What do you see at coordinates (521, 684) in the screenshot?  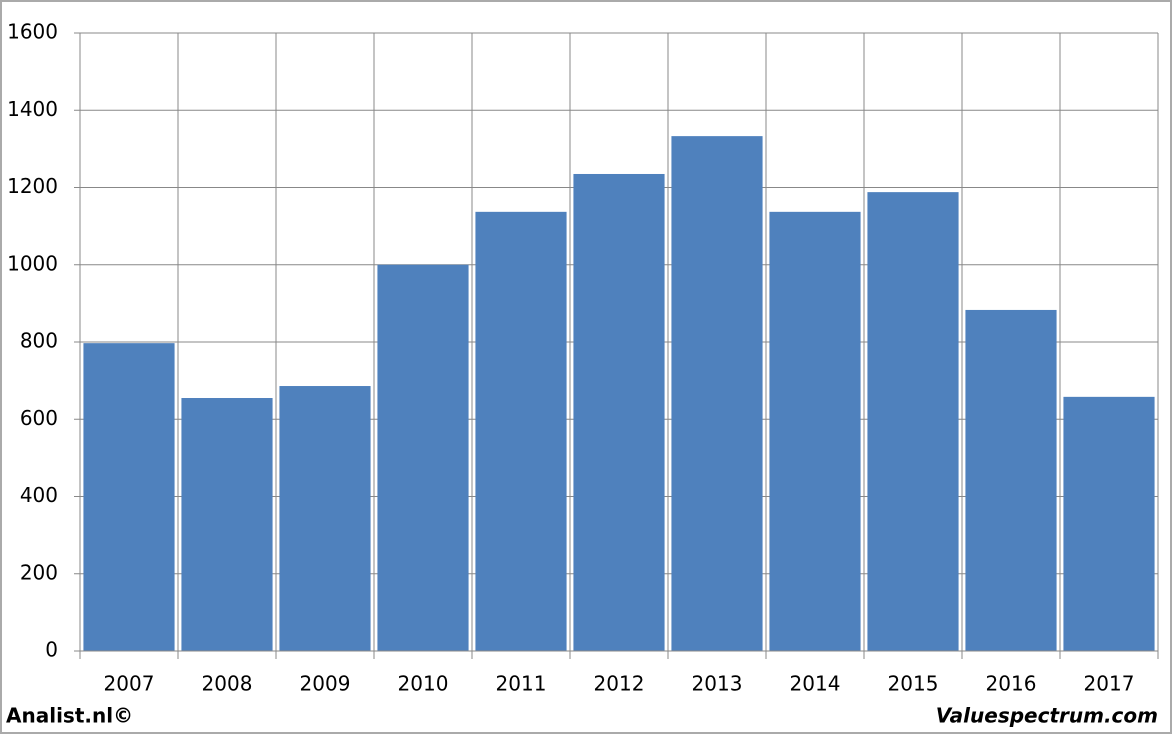 I see `x-tick-label: 2011` at bounding box center [521, 684].